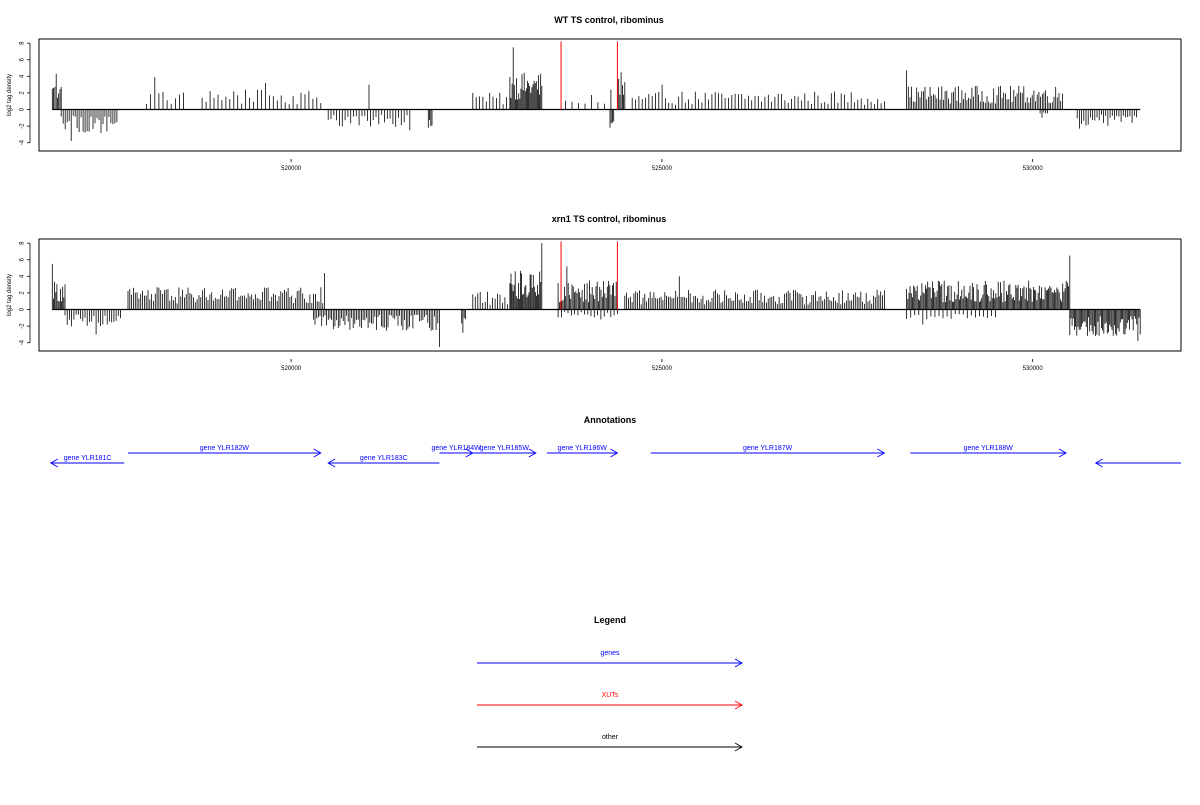 This screenshot has height=805, width=1200. Describe the element at coordinates (610, 737) in the screenshot. I see `legend-label: other` at that location.